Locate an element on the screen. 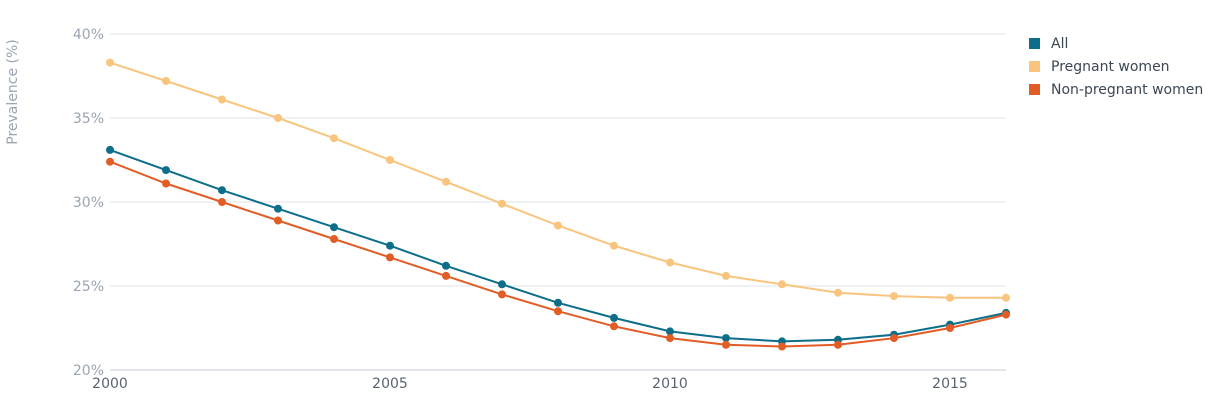 The image size is (1230, 402). x-tick-label: 2005 is located at coordinates (390, 384).